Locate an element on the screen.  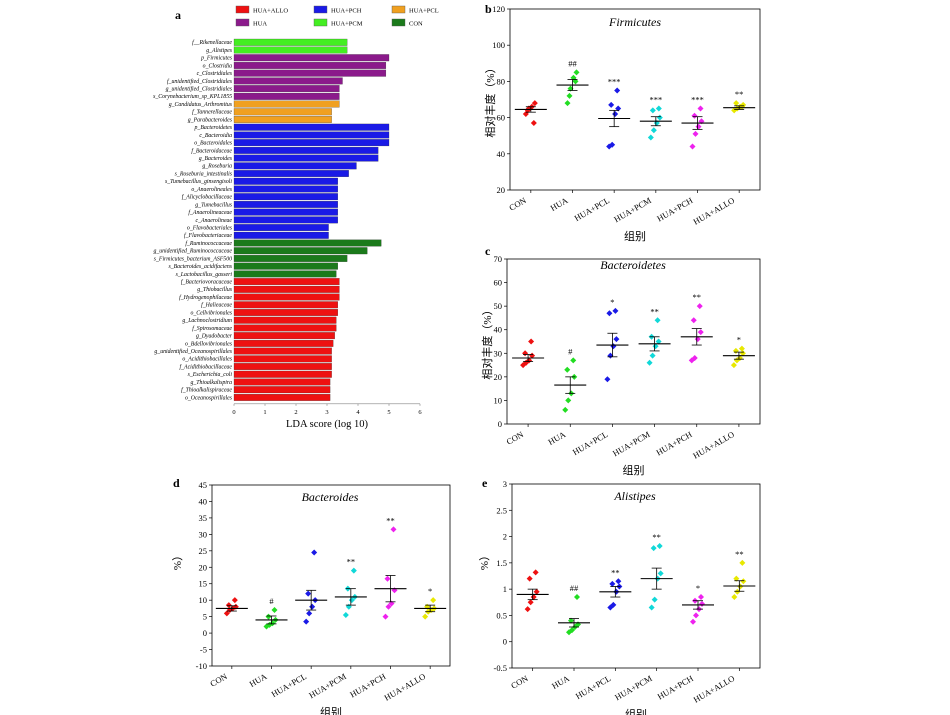
y-tick-label: 1 is located at coordinates (505, 589).